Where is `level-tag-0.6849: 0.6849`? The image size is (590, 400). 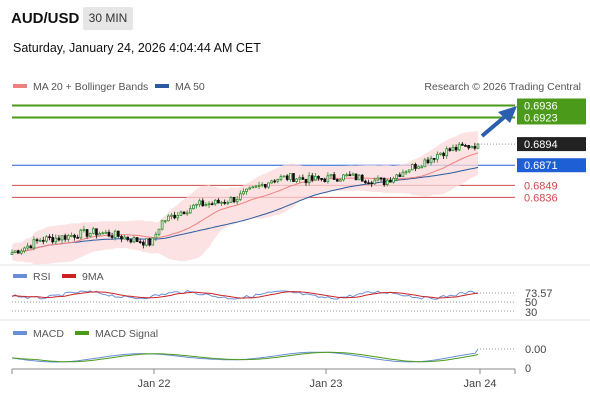 level-tag-0.6849: 0.6849 is located at coordinates (541, 186).